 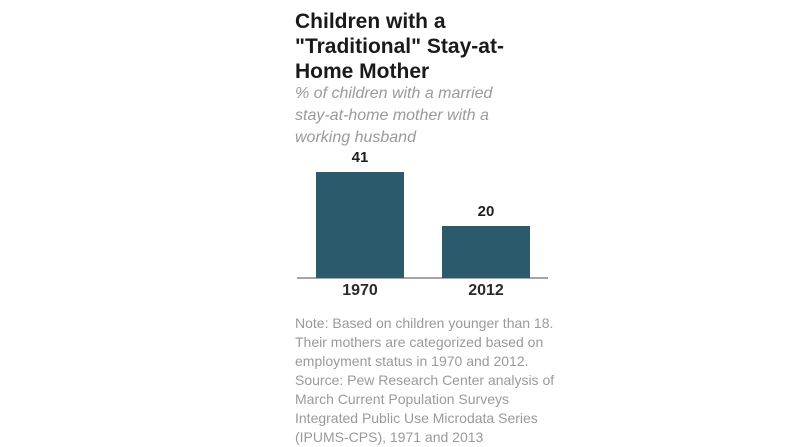 I want to click on x-tick-label: 2012, so click(x=486, y=290).